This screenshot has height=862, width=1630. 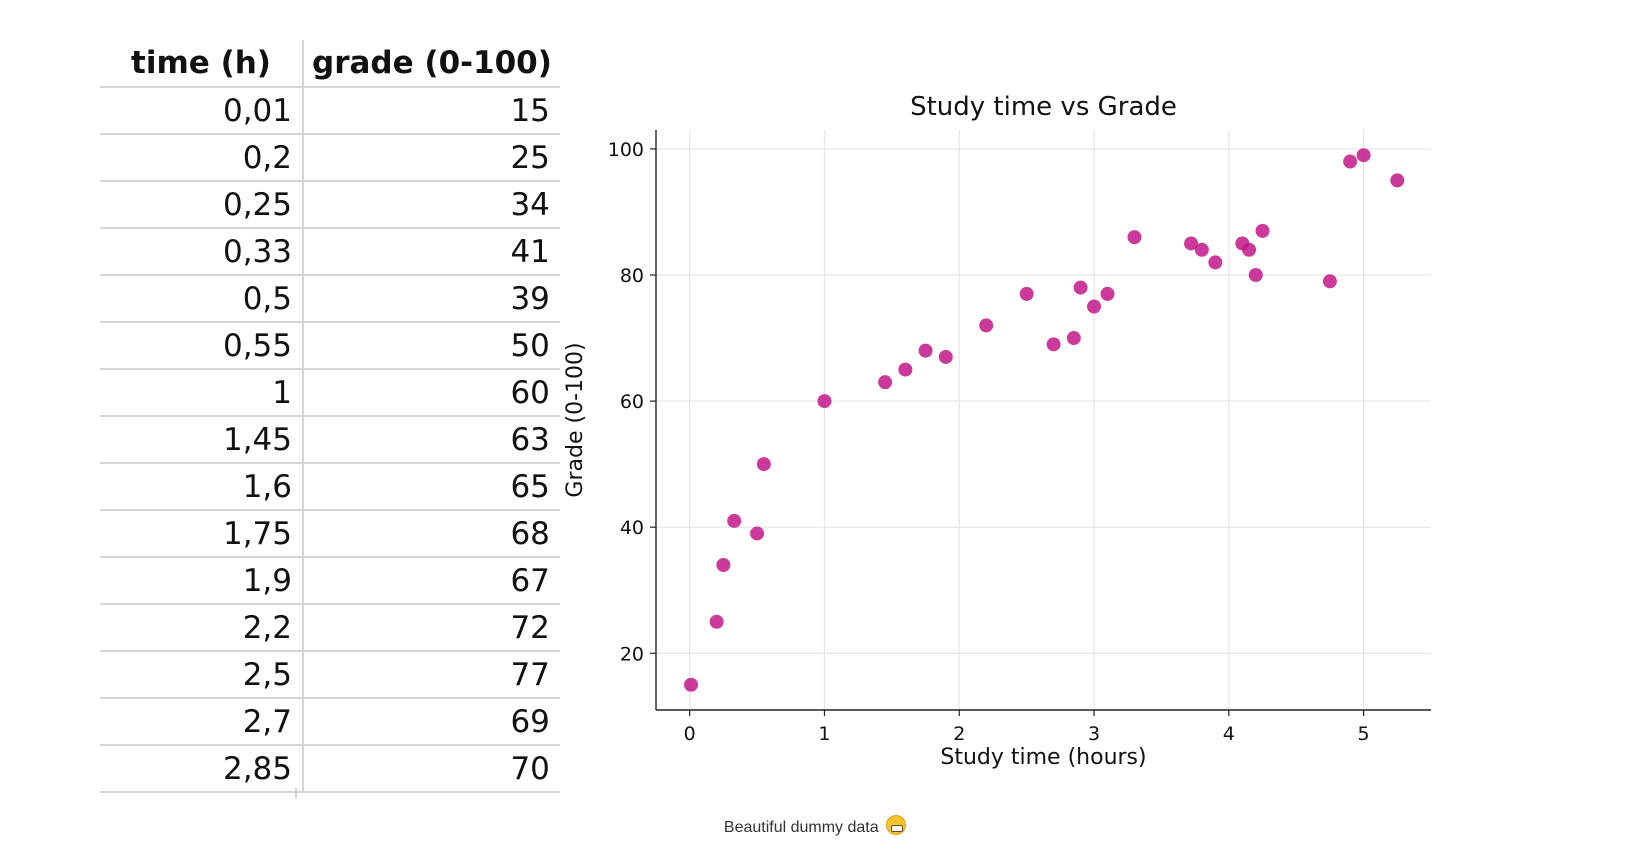 I want to click on table-row: 0,25 34, so click(x=330, y=205).